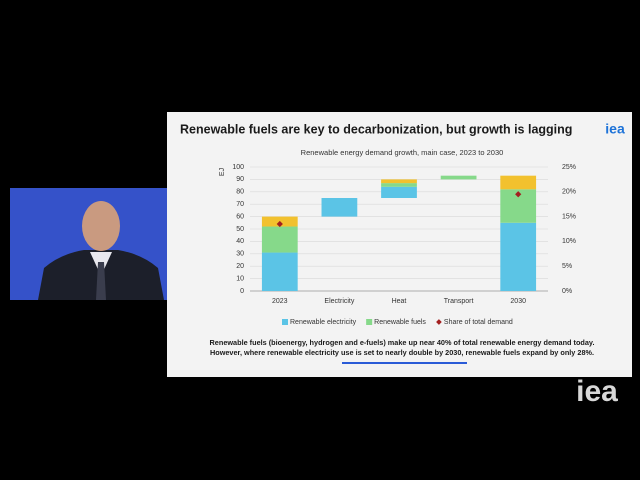 This screenshot has height=480, width=640. Describe the element at coordinates (101, 281) in the screenshot. I see `tie` at that location.